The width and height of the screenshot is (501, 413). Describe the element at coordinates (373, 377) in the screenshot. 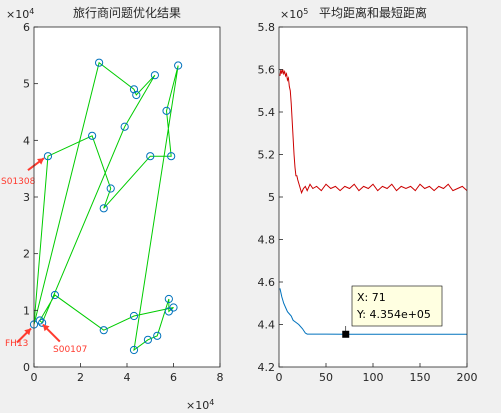

I see `distance-x-tick-label: 100` at that location.